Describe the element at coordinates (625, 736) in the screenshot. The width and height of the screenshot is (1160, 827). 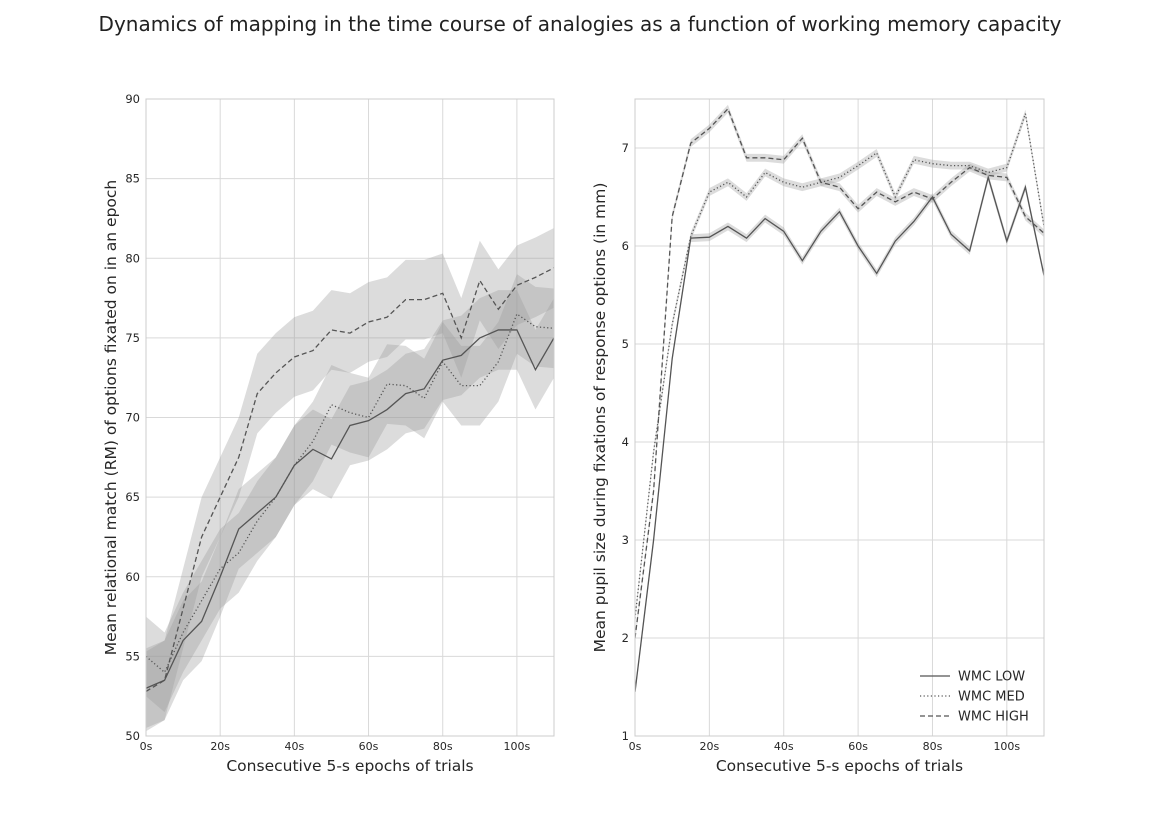
I see `y-tick-label: 1` at that location.